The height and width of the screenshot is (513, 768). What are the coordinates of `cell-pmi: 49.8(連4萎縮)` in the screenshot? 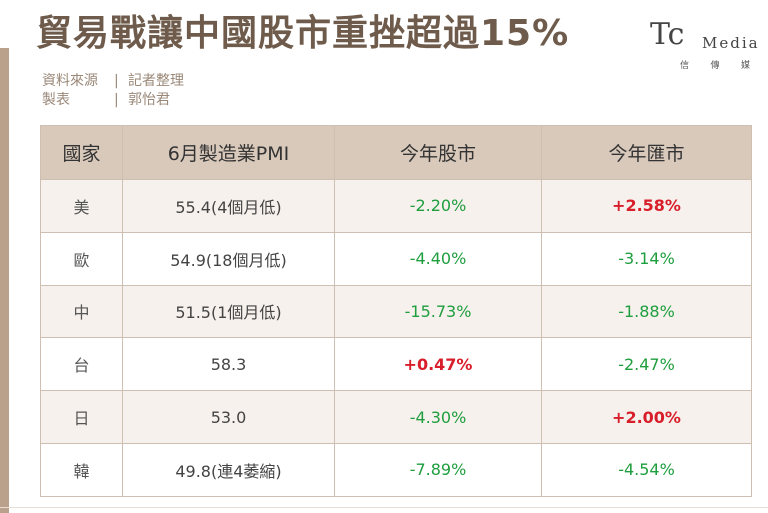 It's located at (228, 469).